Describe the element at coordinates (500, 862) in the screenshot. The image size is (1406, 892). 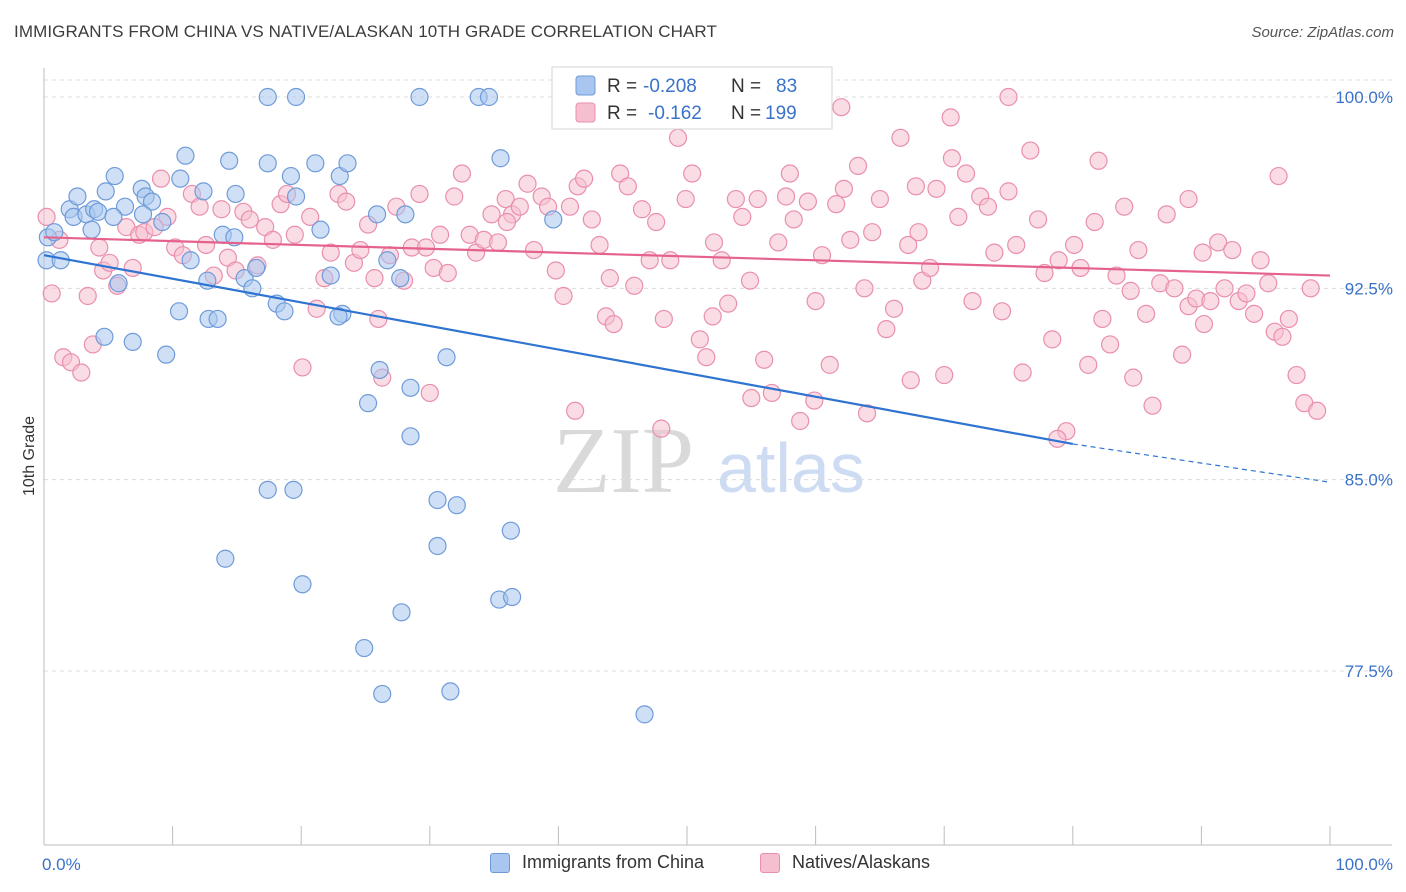
I see `legend-swatch-blue` at that location.